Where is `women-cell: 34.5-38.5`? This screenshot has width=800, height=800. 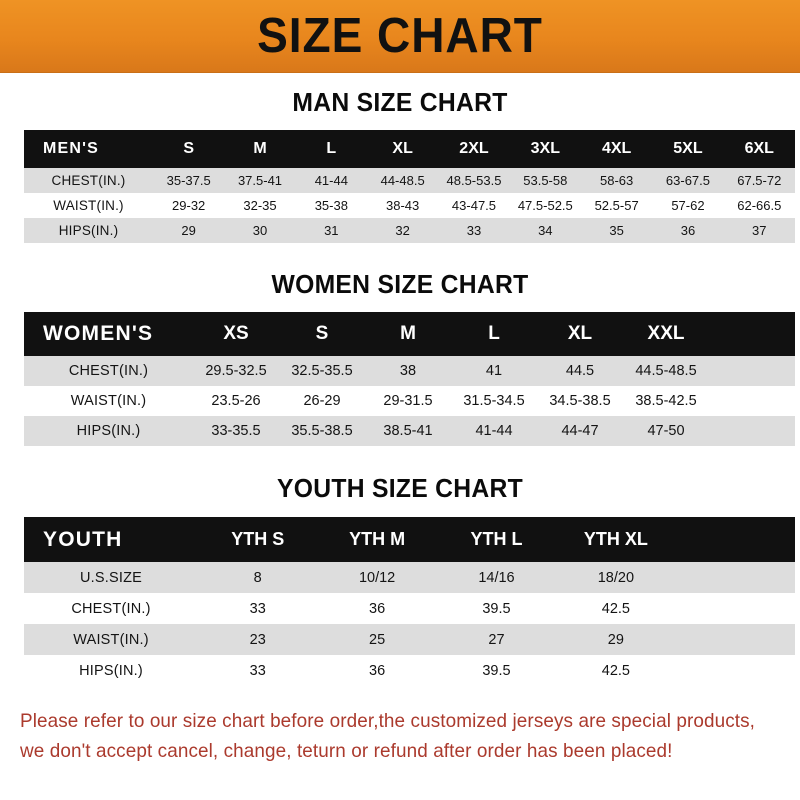
women-cell: 34.5-38.5 is located at coordinates (580, 401).